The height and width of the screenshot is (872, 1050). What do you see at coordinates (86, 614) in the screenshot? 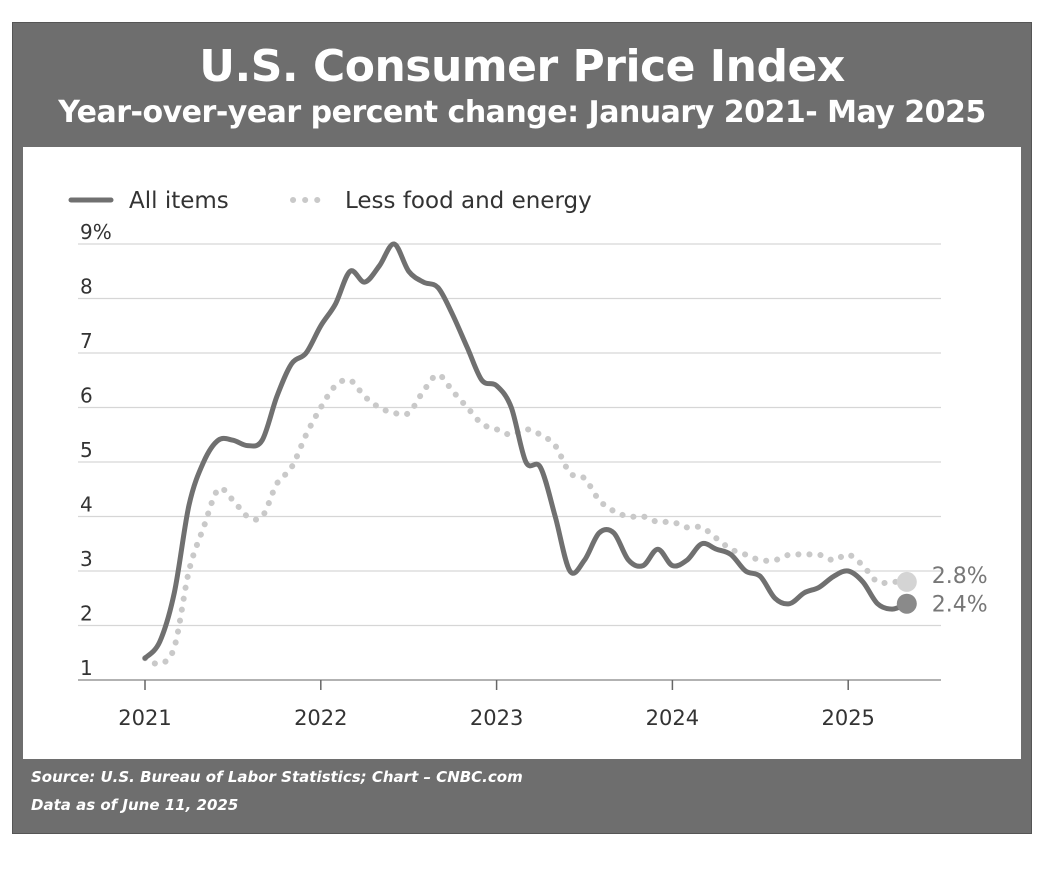
I see `y-tick-label: 2` at bounding box center [86, 614].